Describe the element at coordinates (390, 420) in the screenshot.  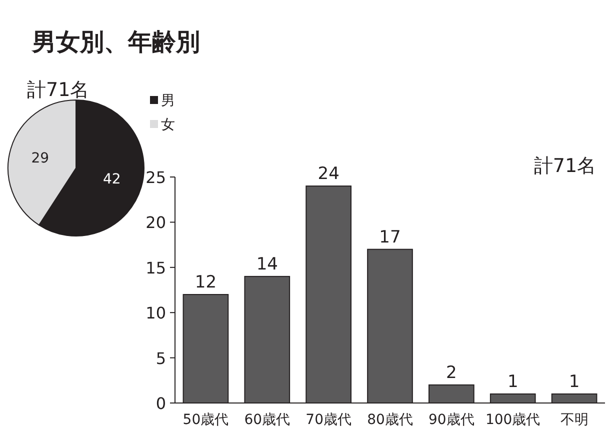
I see `x-tick-label: 80歳代` at that location.